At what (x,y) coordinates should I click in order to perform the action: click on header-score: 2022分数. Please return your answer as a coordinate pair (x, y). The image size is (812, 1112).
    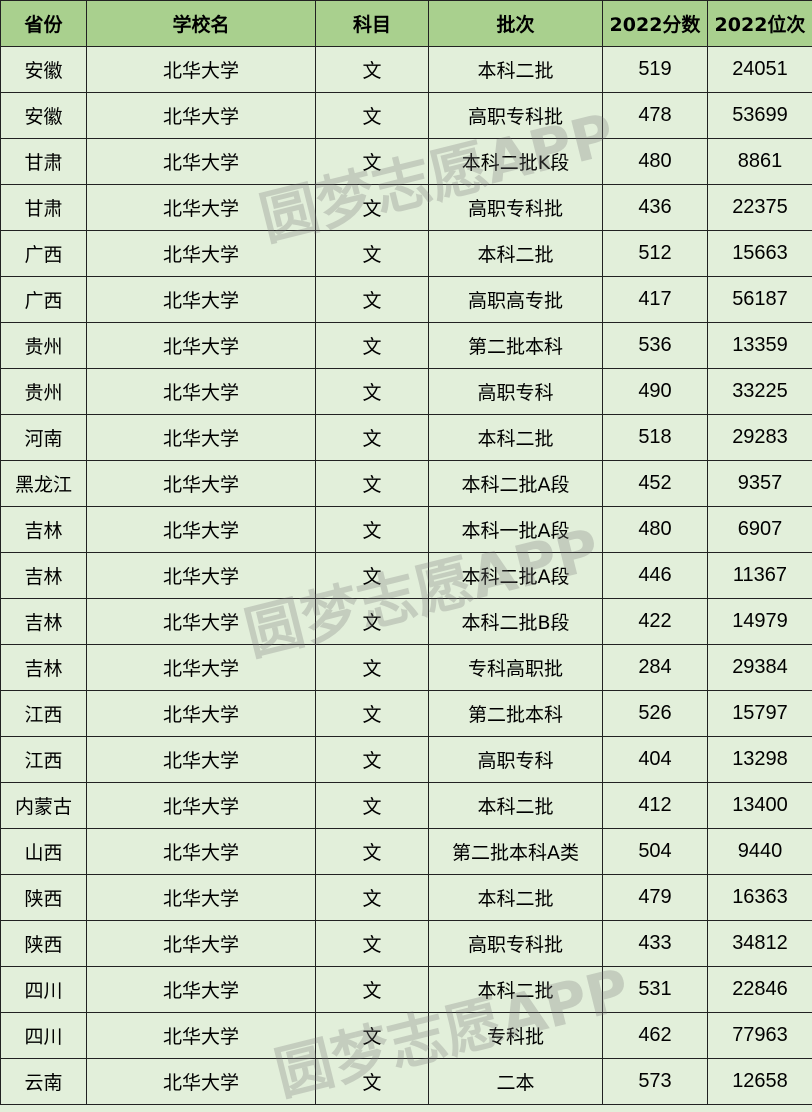
    Looking at the image, I should click on (655, 24).